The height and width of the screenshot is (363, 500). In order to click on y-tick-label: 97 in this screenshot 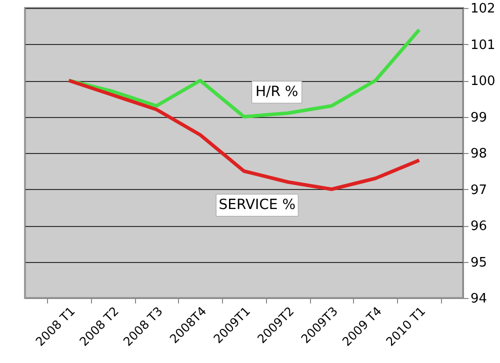, I will do `click(479, 190)`.